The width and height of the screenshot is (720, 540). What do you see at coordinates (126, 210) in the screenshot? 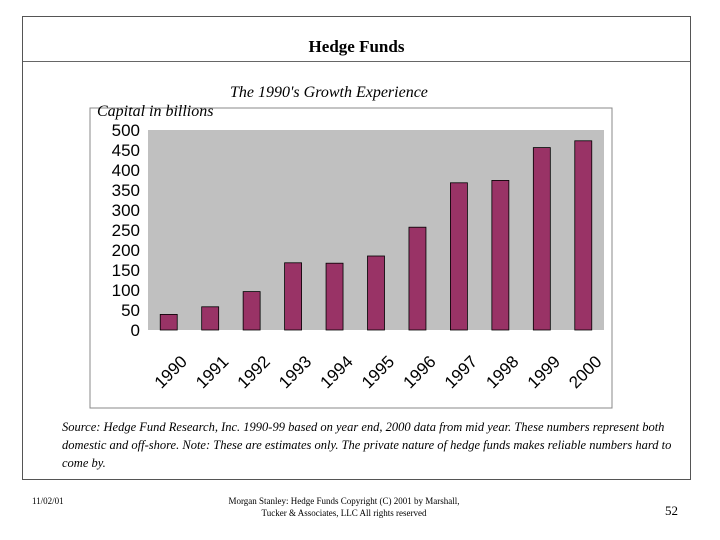
I see `y-tick-label: 300` at bounding box center [126, 210].